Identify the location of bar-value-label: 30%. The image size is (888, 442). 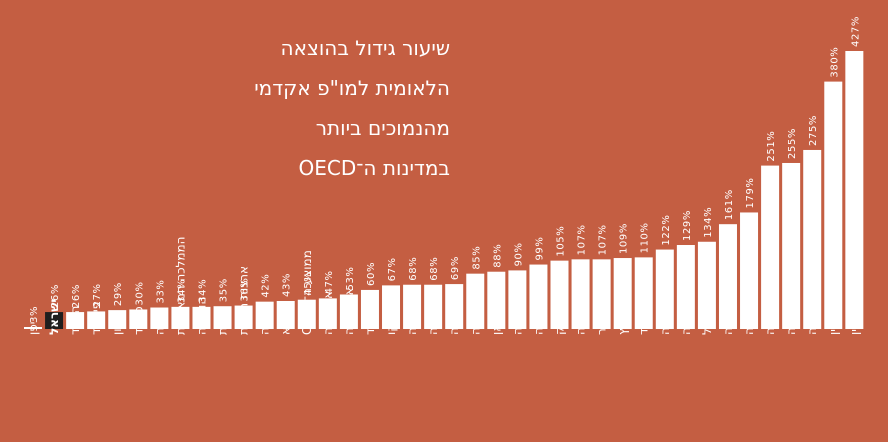
(139, 293).